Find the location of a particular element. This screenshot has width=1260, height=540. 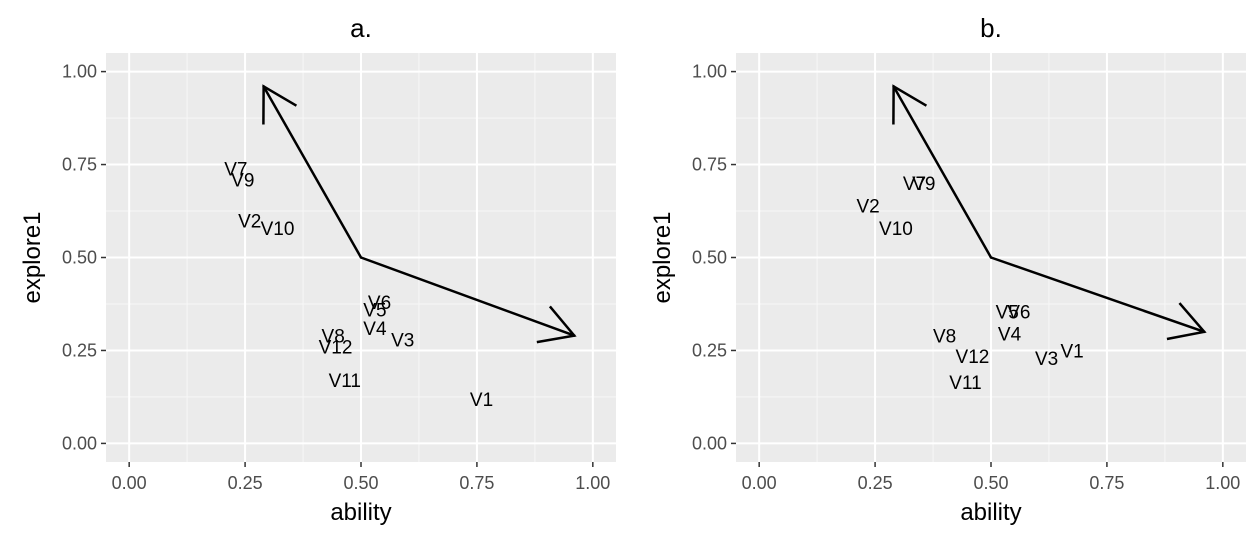

panel-title: a. is located at coordinates (361, 28).